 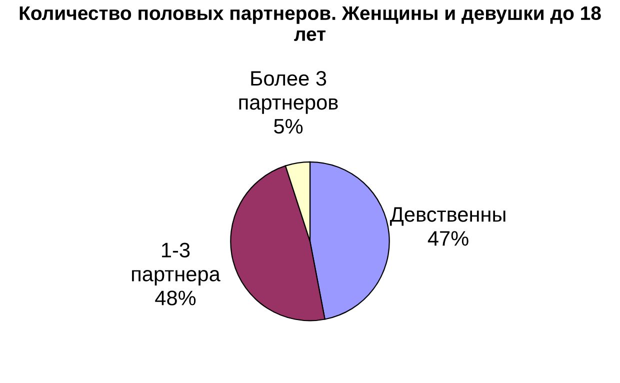 I want to click on slice-label: Более 3 партнеров, so click(x=288, y=92).